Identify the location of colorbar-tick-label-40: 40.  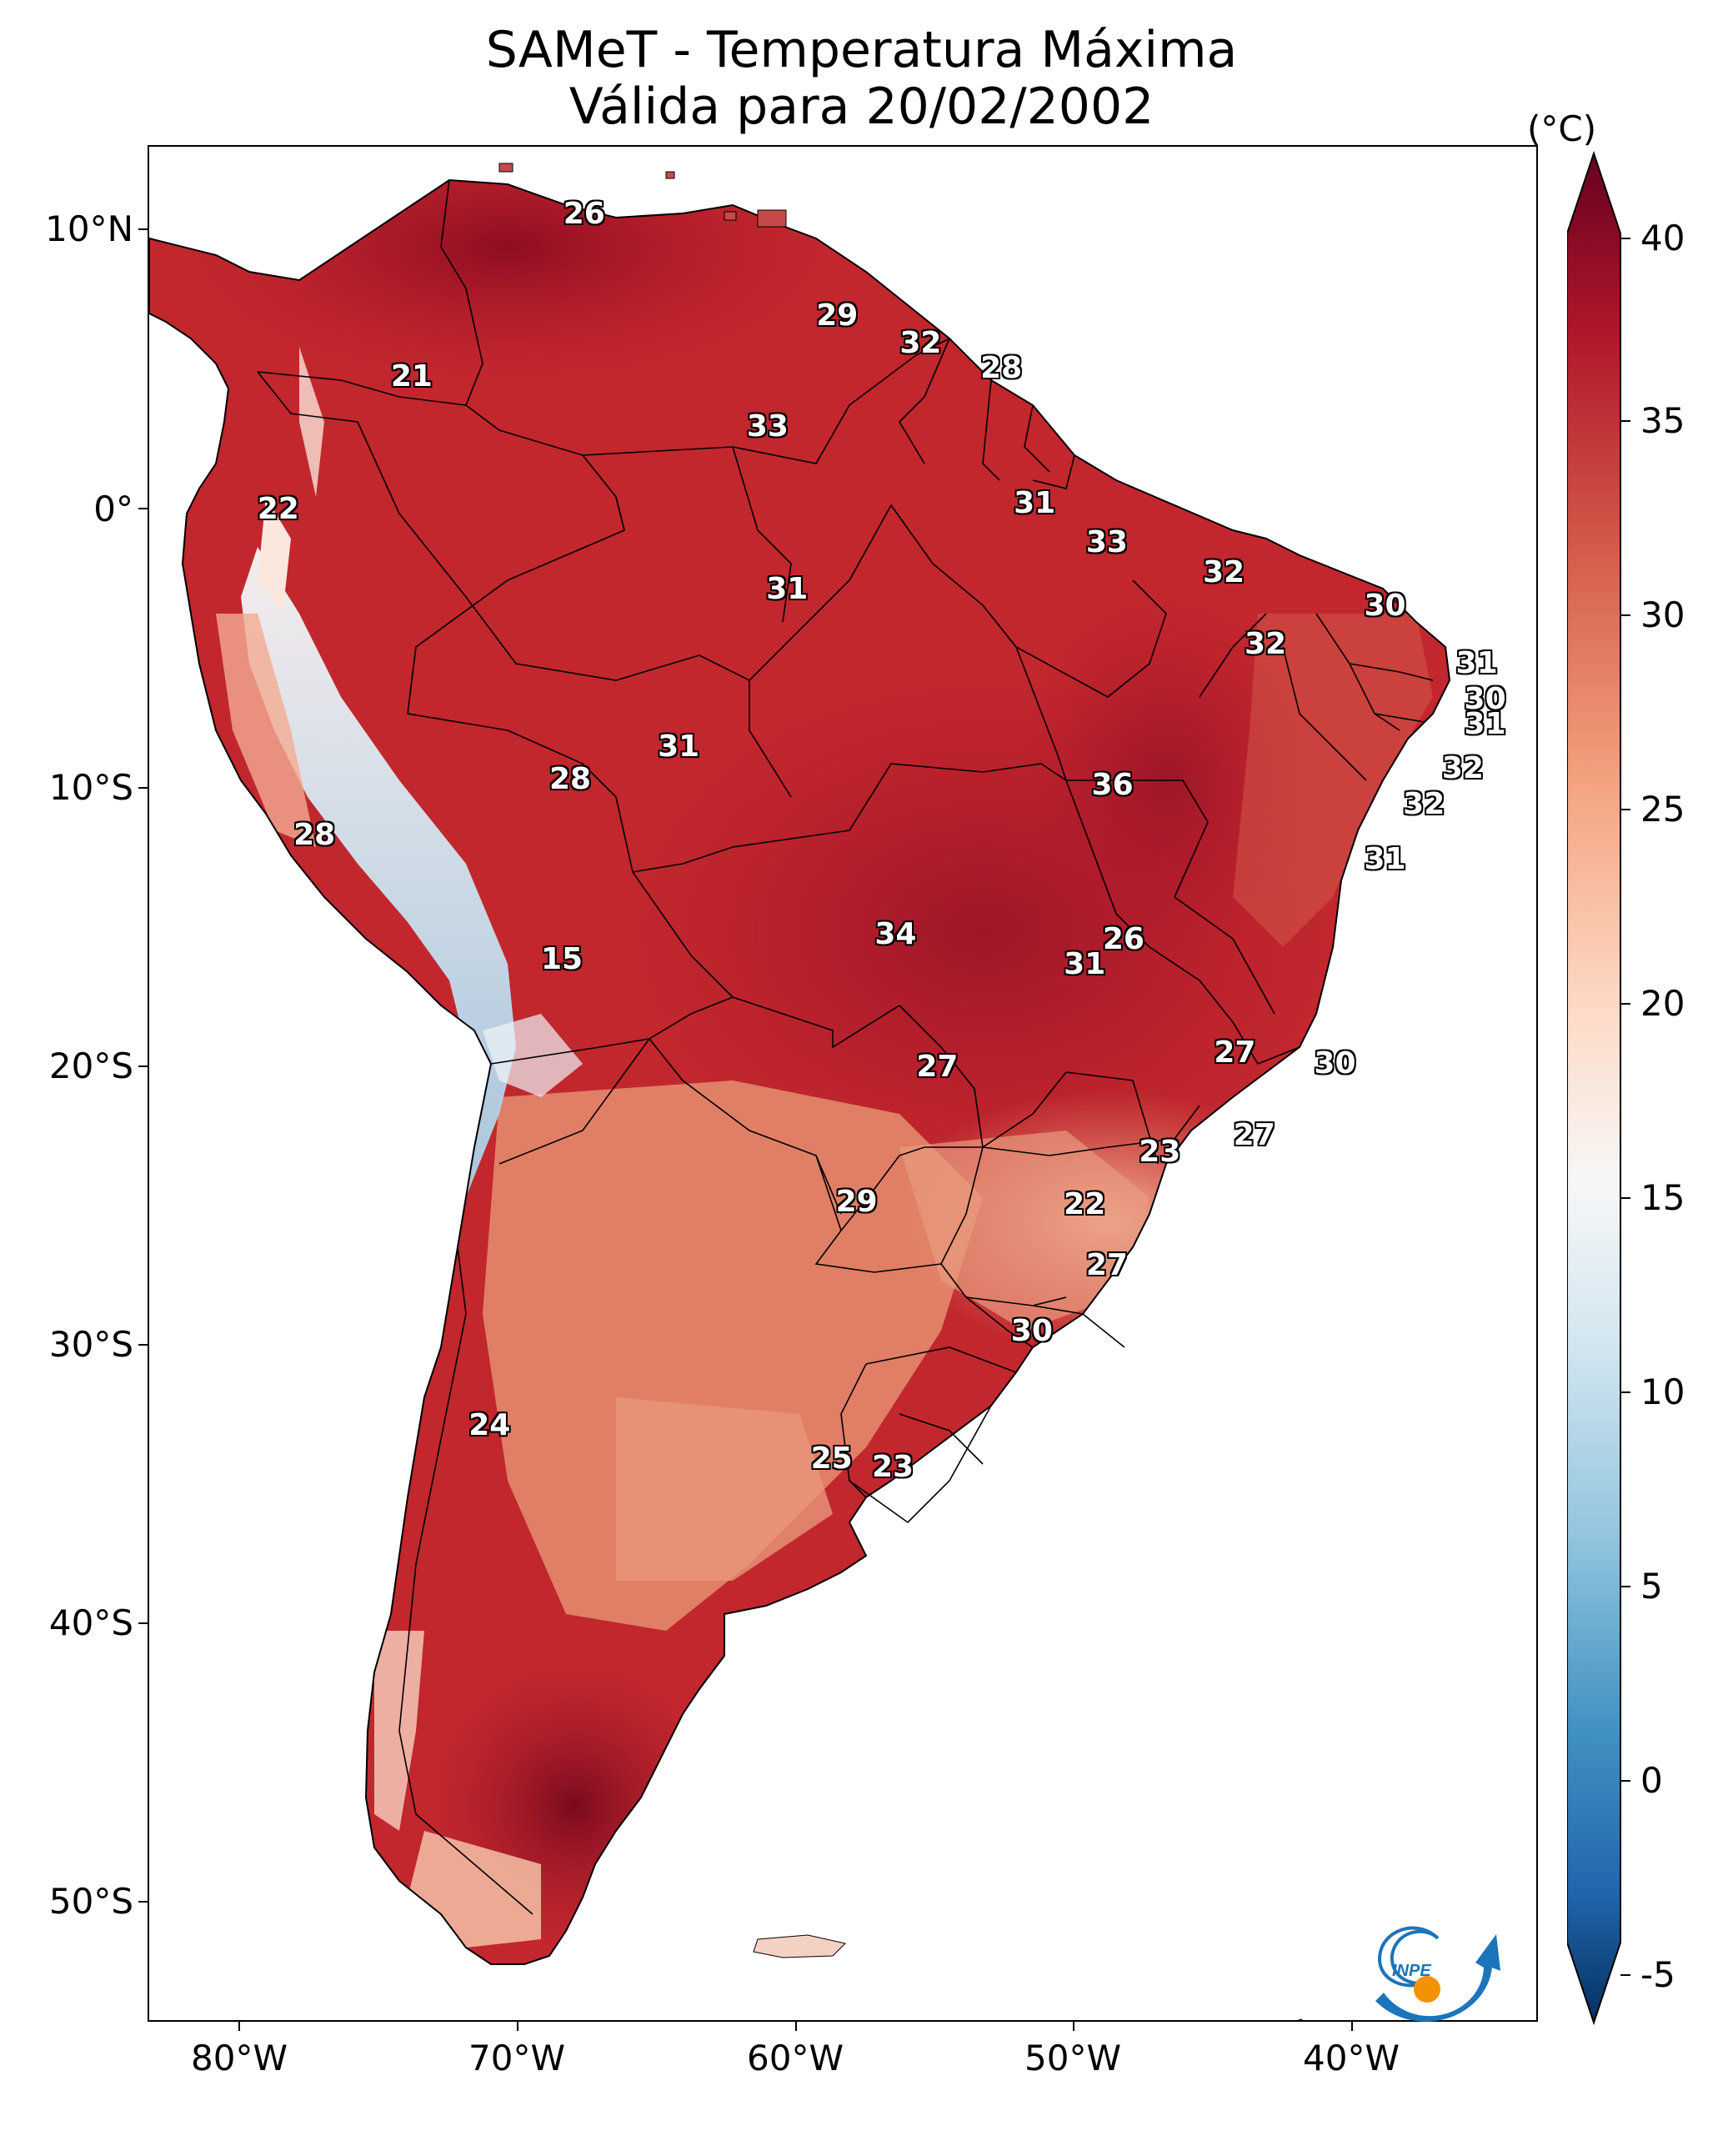
(1663, 238).